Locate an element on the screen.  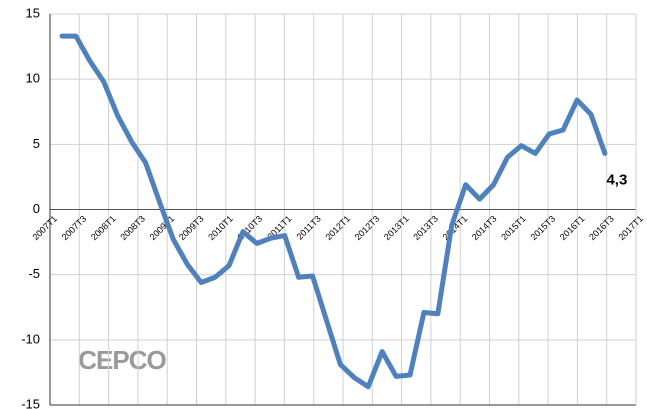
x-tick-label: 2016T1 is located at coordinates (572, 228).